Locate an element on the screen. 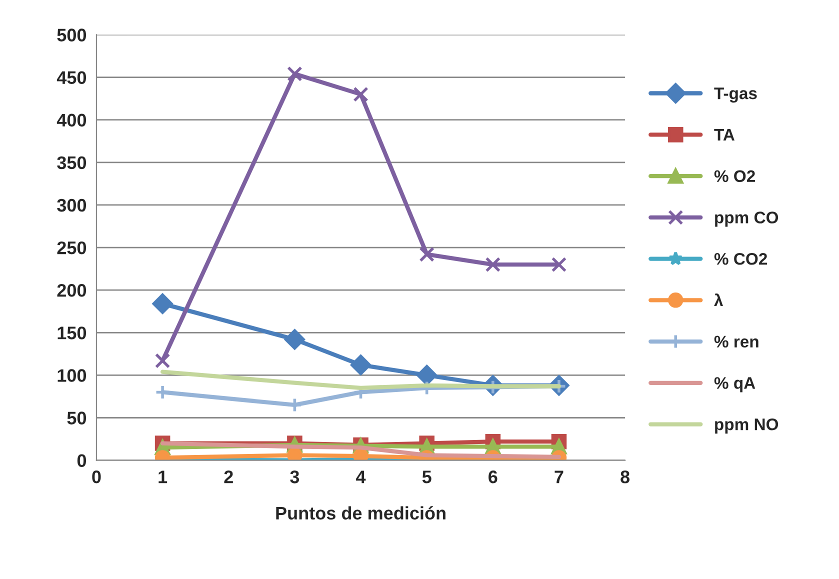  x-tick-label: 8 is located at coordinates (625, 477).